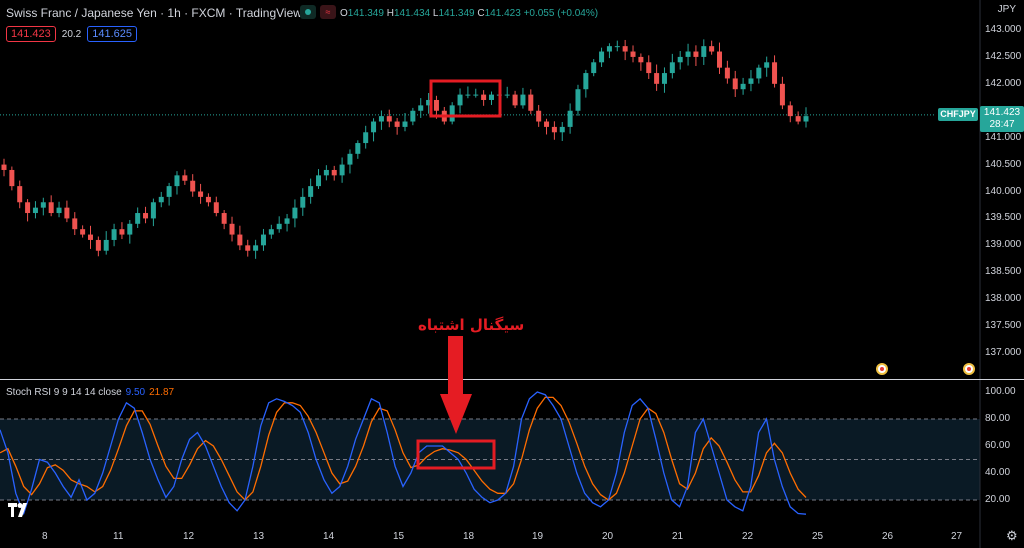 The width and height of the screenshot is (1024, 548). Describe the element at coordinates (19, 510) in the screenshot. I see `tradingview-logo-icon` at that location.